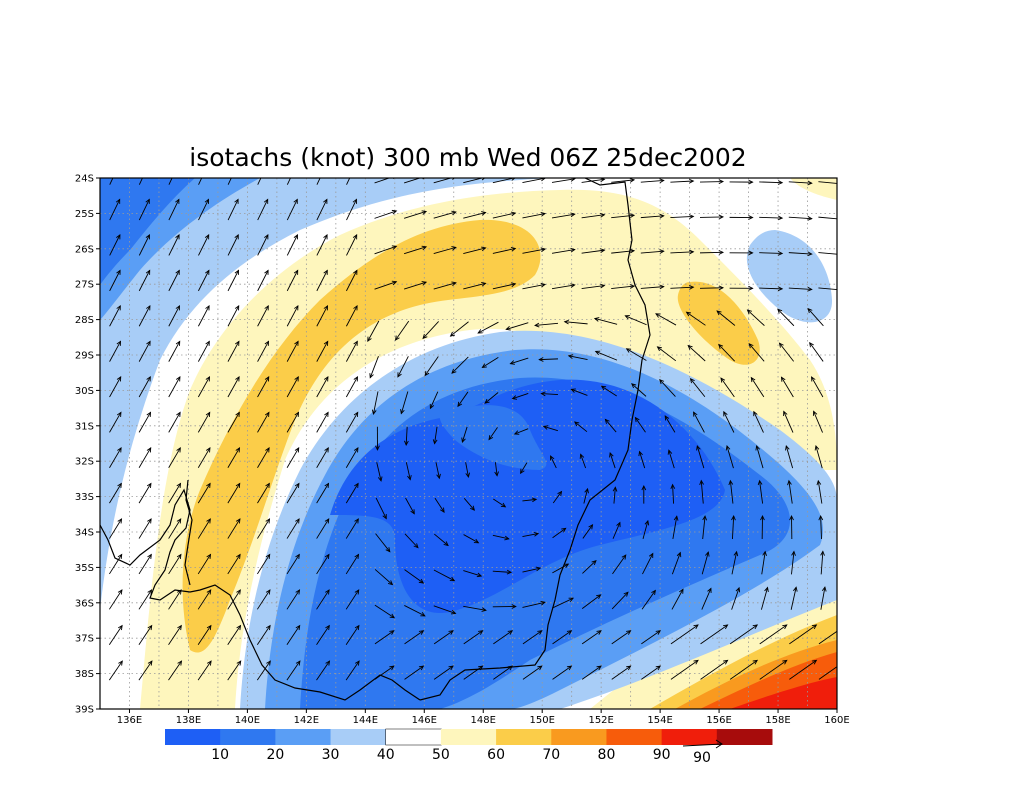 The image size is (1024, 800). Describe the element at coordinates (84, 285) in the screenshot. I see `lat-tick-label: 27S` at that location.